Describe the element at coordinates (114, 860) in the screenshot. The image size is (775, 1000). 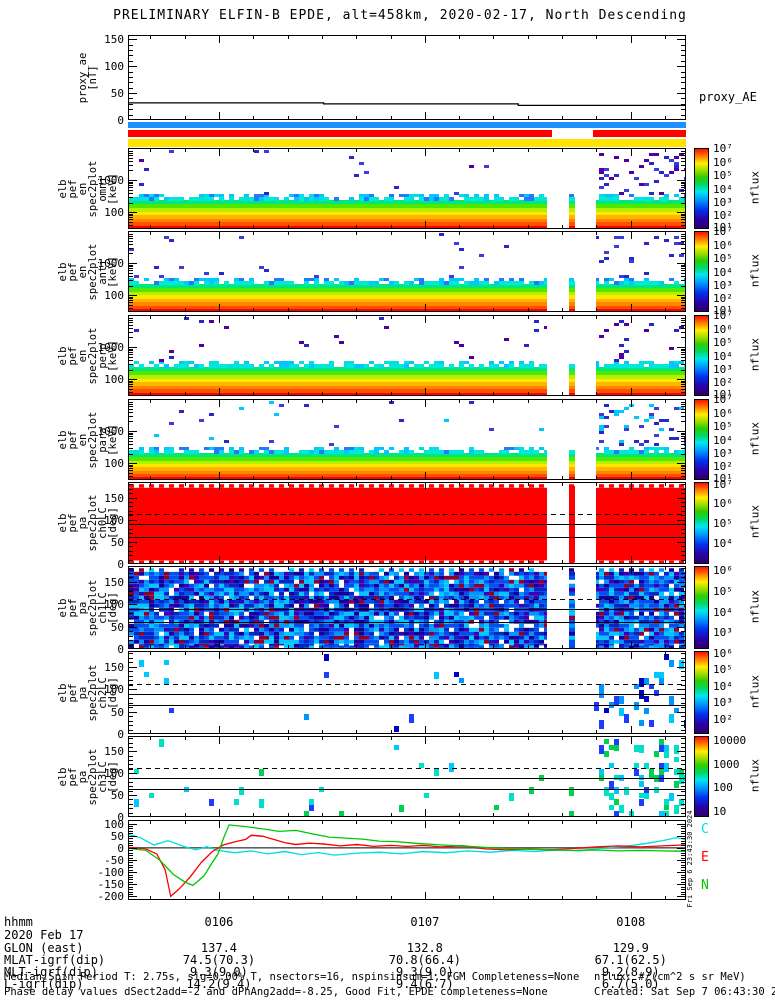
I see `y-tick-label: -50` at that location.